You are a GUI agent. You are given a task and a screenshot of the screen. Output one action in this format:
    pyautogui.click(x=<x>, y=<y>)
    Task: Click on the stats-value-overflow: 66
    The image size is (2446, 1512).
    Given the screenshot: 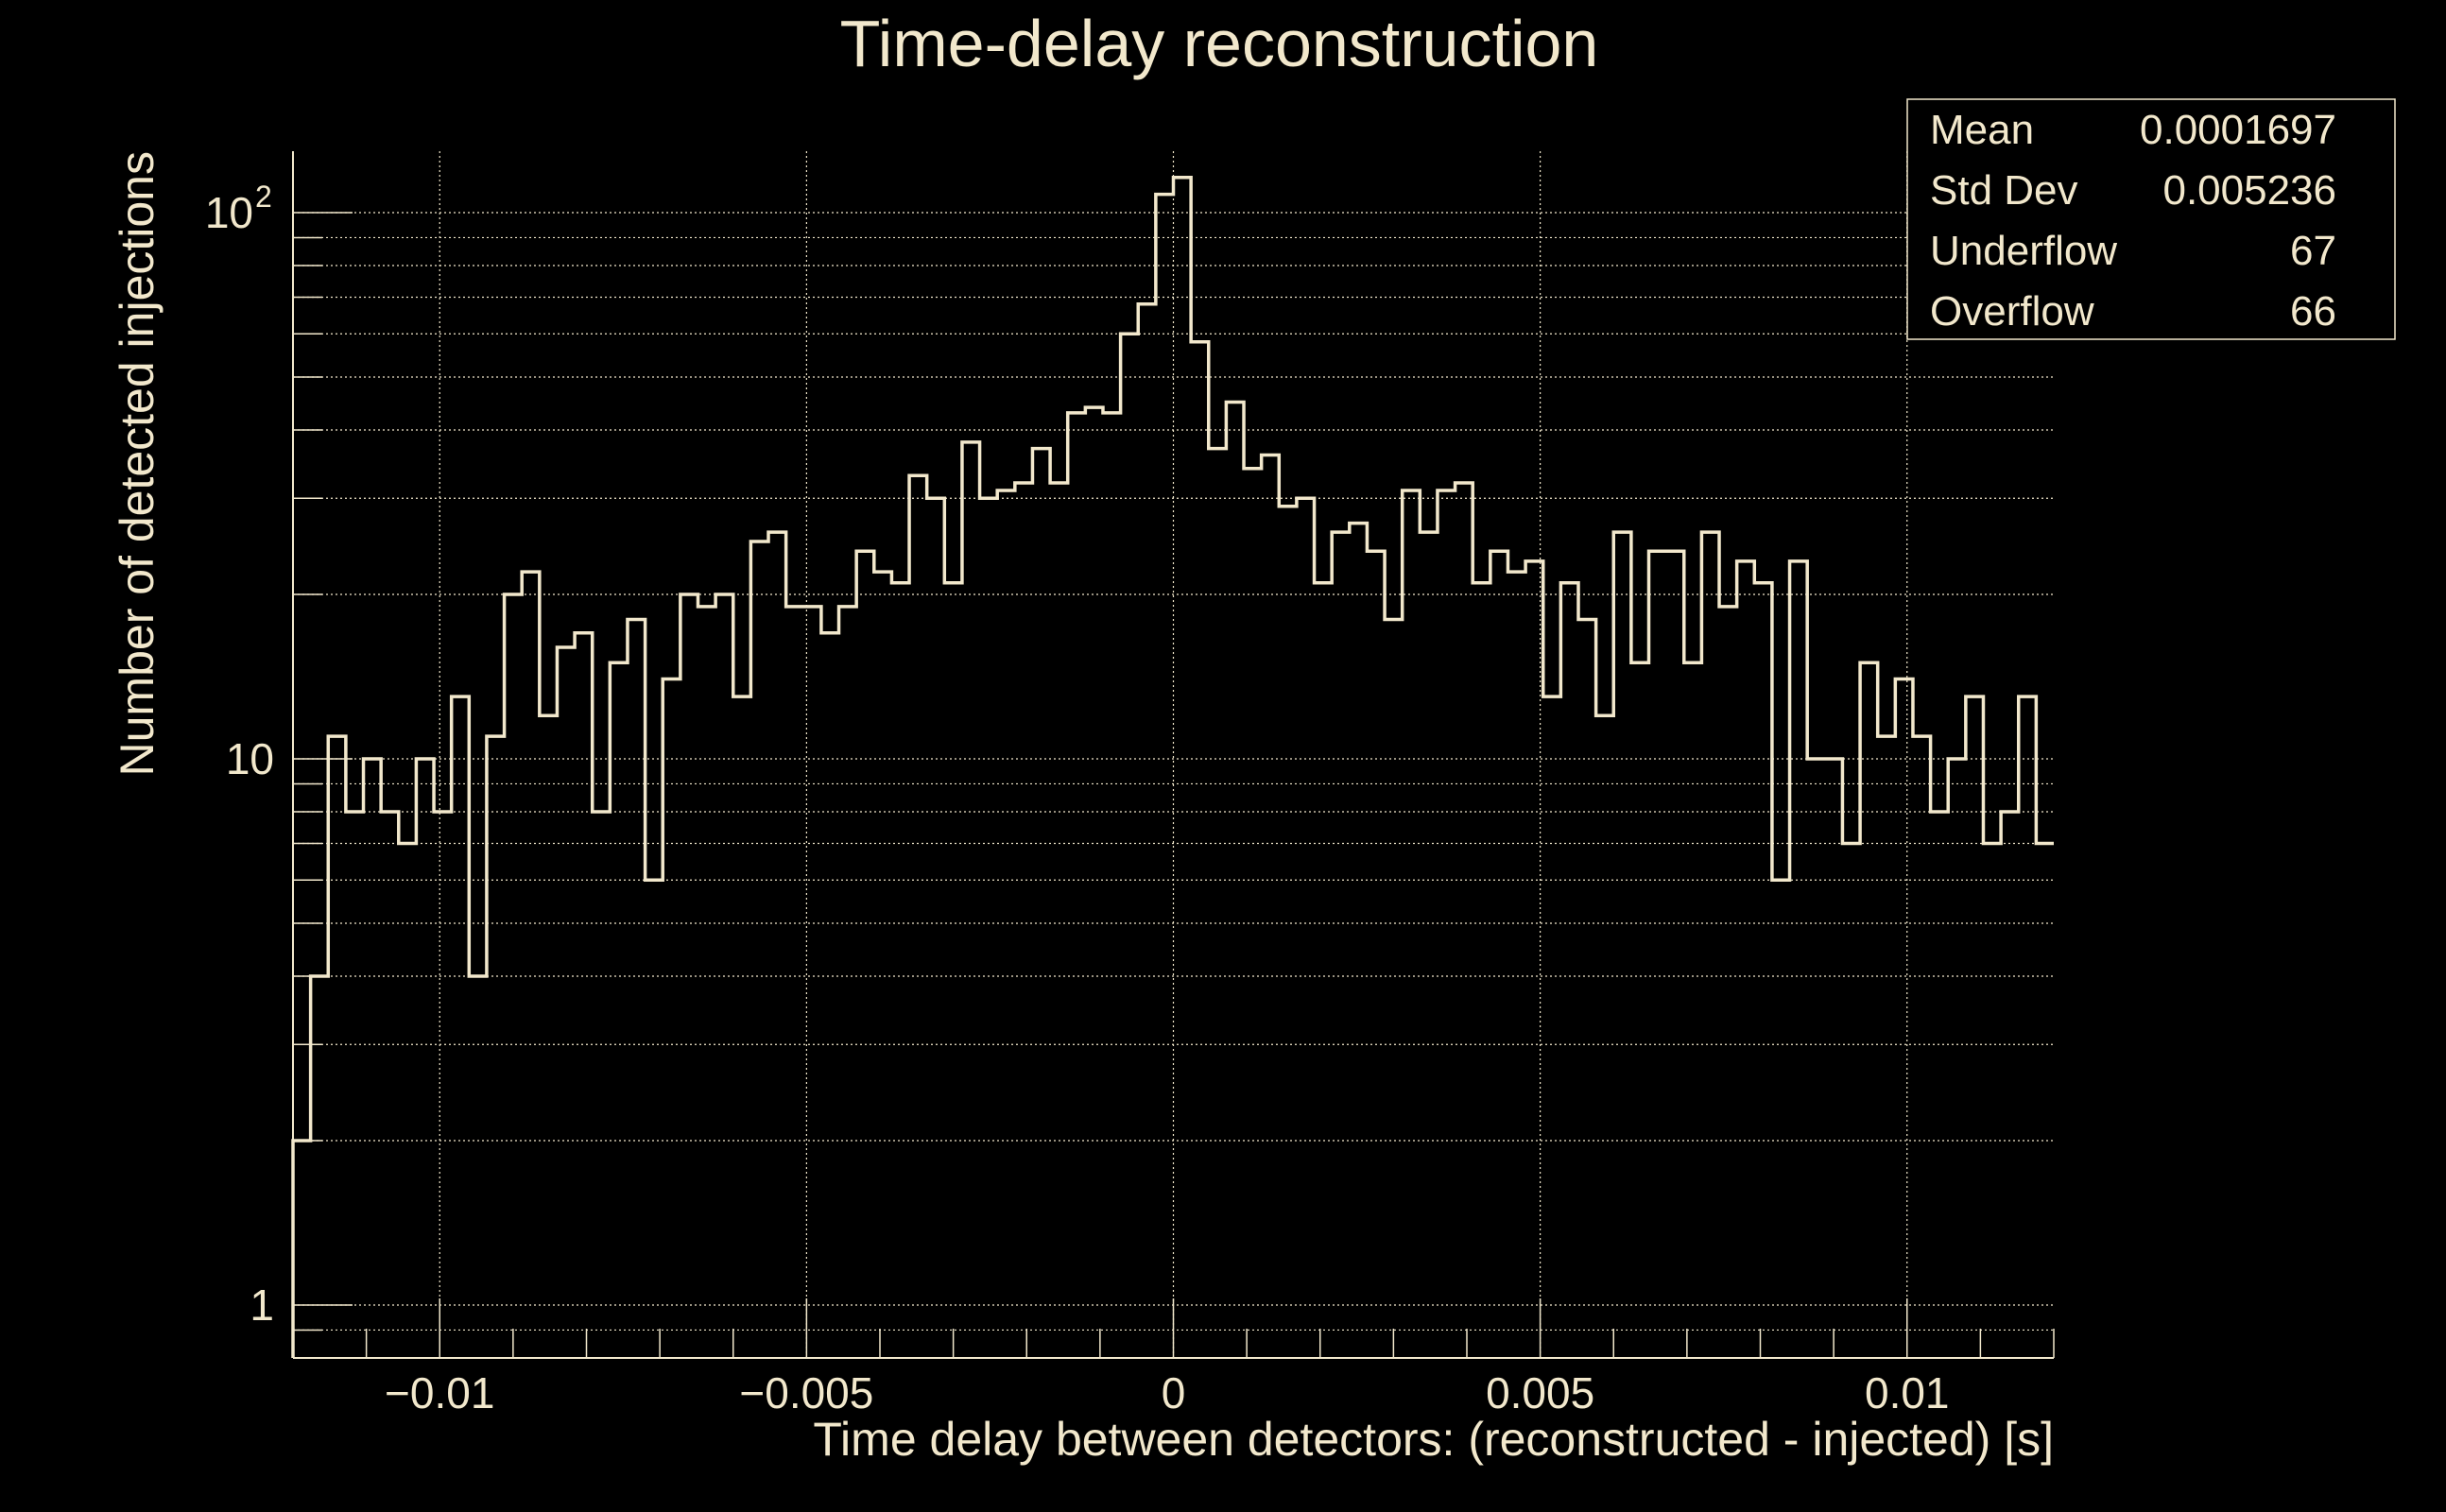 What is the action you would take?
    pyautogui.click(x=2313, y=311)
    